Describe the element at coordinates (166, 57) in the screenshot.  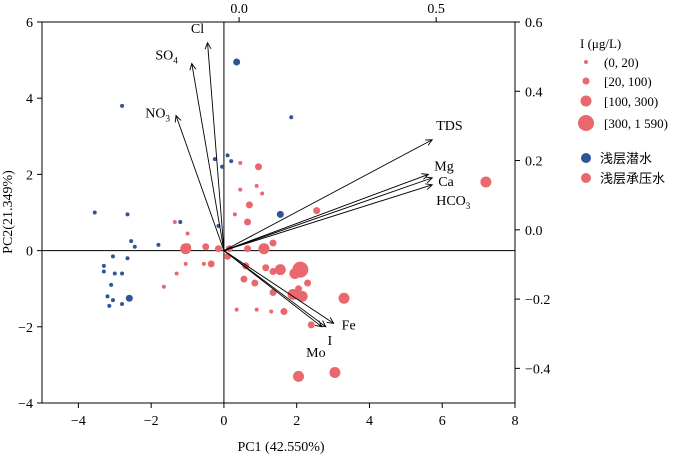
I see `loading-label: SO4` at that location.